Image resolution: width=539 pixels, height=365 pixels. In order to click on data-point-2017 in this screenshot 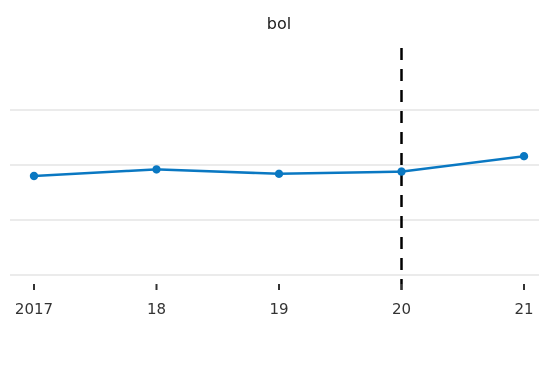, I will do `click(34, 176)`.